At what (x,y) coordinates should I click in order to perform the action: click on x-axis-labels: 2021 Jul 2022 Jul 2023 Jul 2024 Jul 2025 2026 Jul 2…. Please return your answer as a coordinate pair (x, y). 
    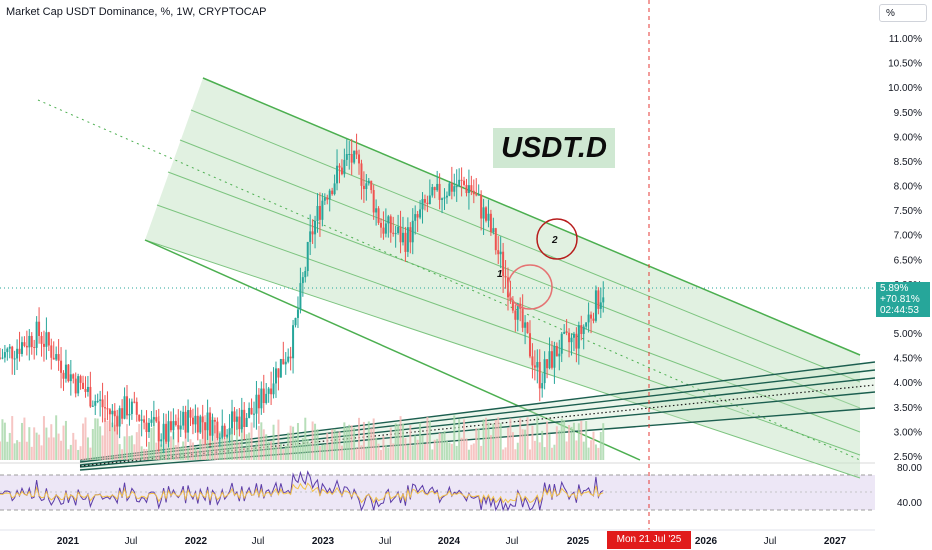
    Looking at the image, I should click on (452, 541).